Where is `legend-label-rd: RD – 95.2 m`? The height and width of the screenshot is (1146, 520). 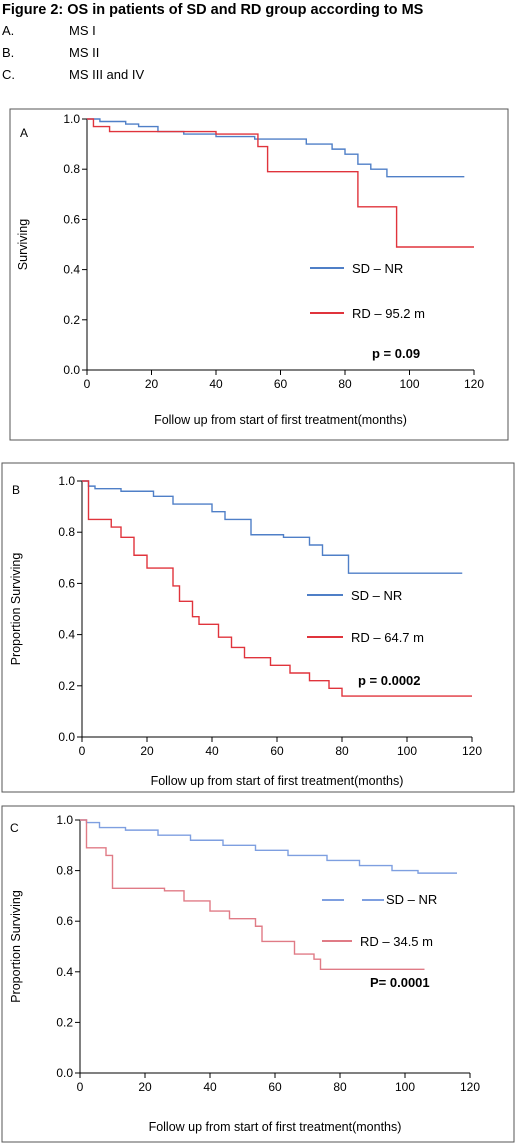
legend-label-rd: RD – 95.2 m is located at coordinates (388, 313).